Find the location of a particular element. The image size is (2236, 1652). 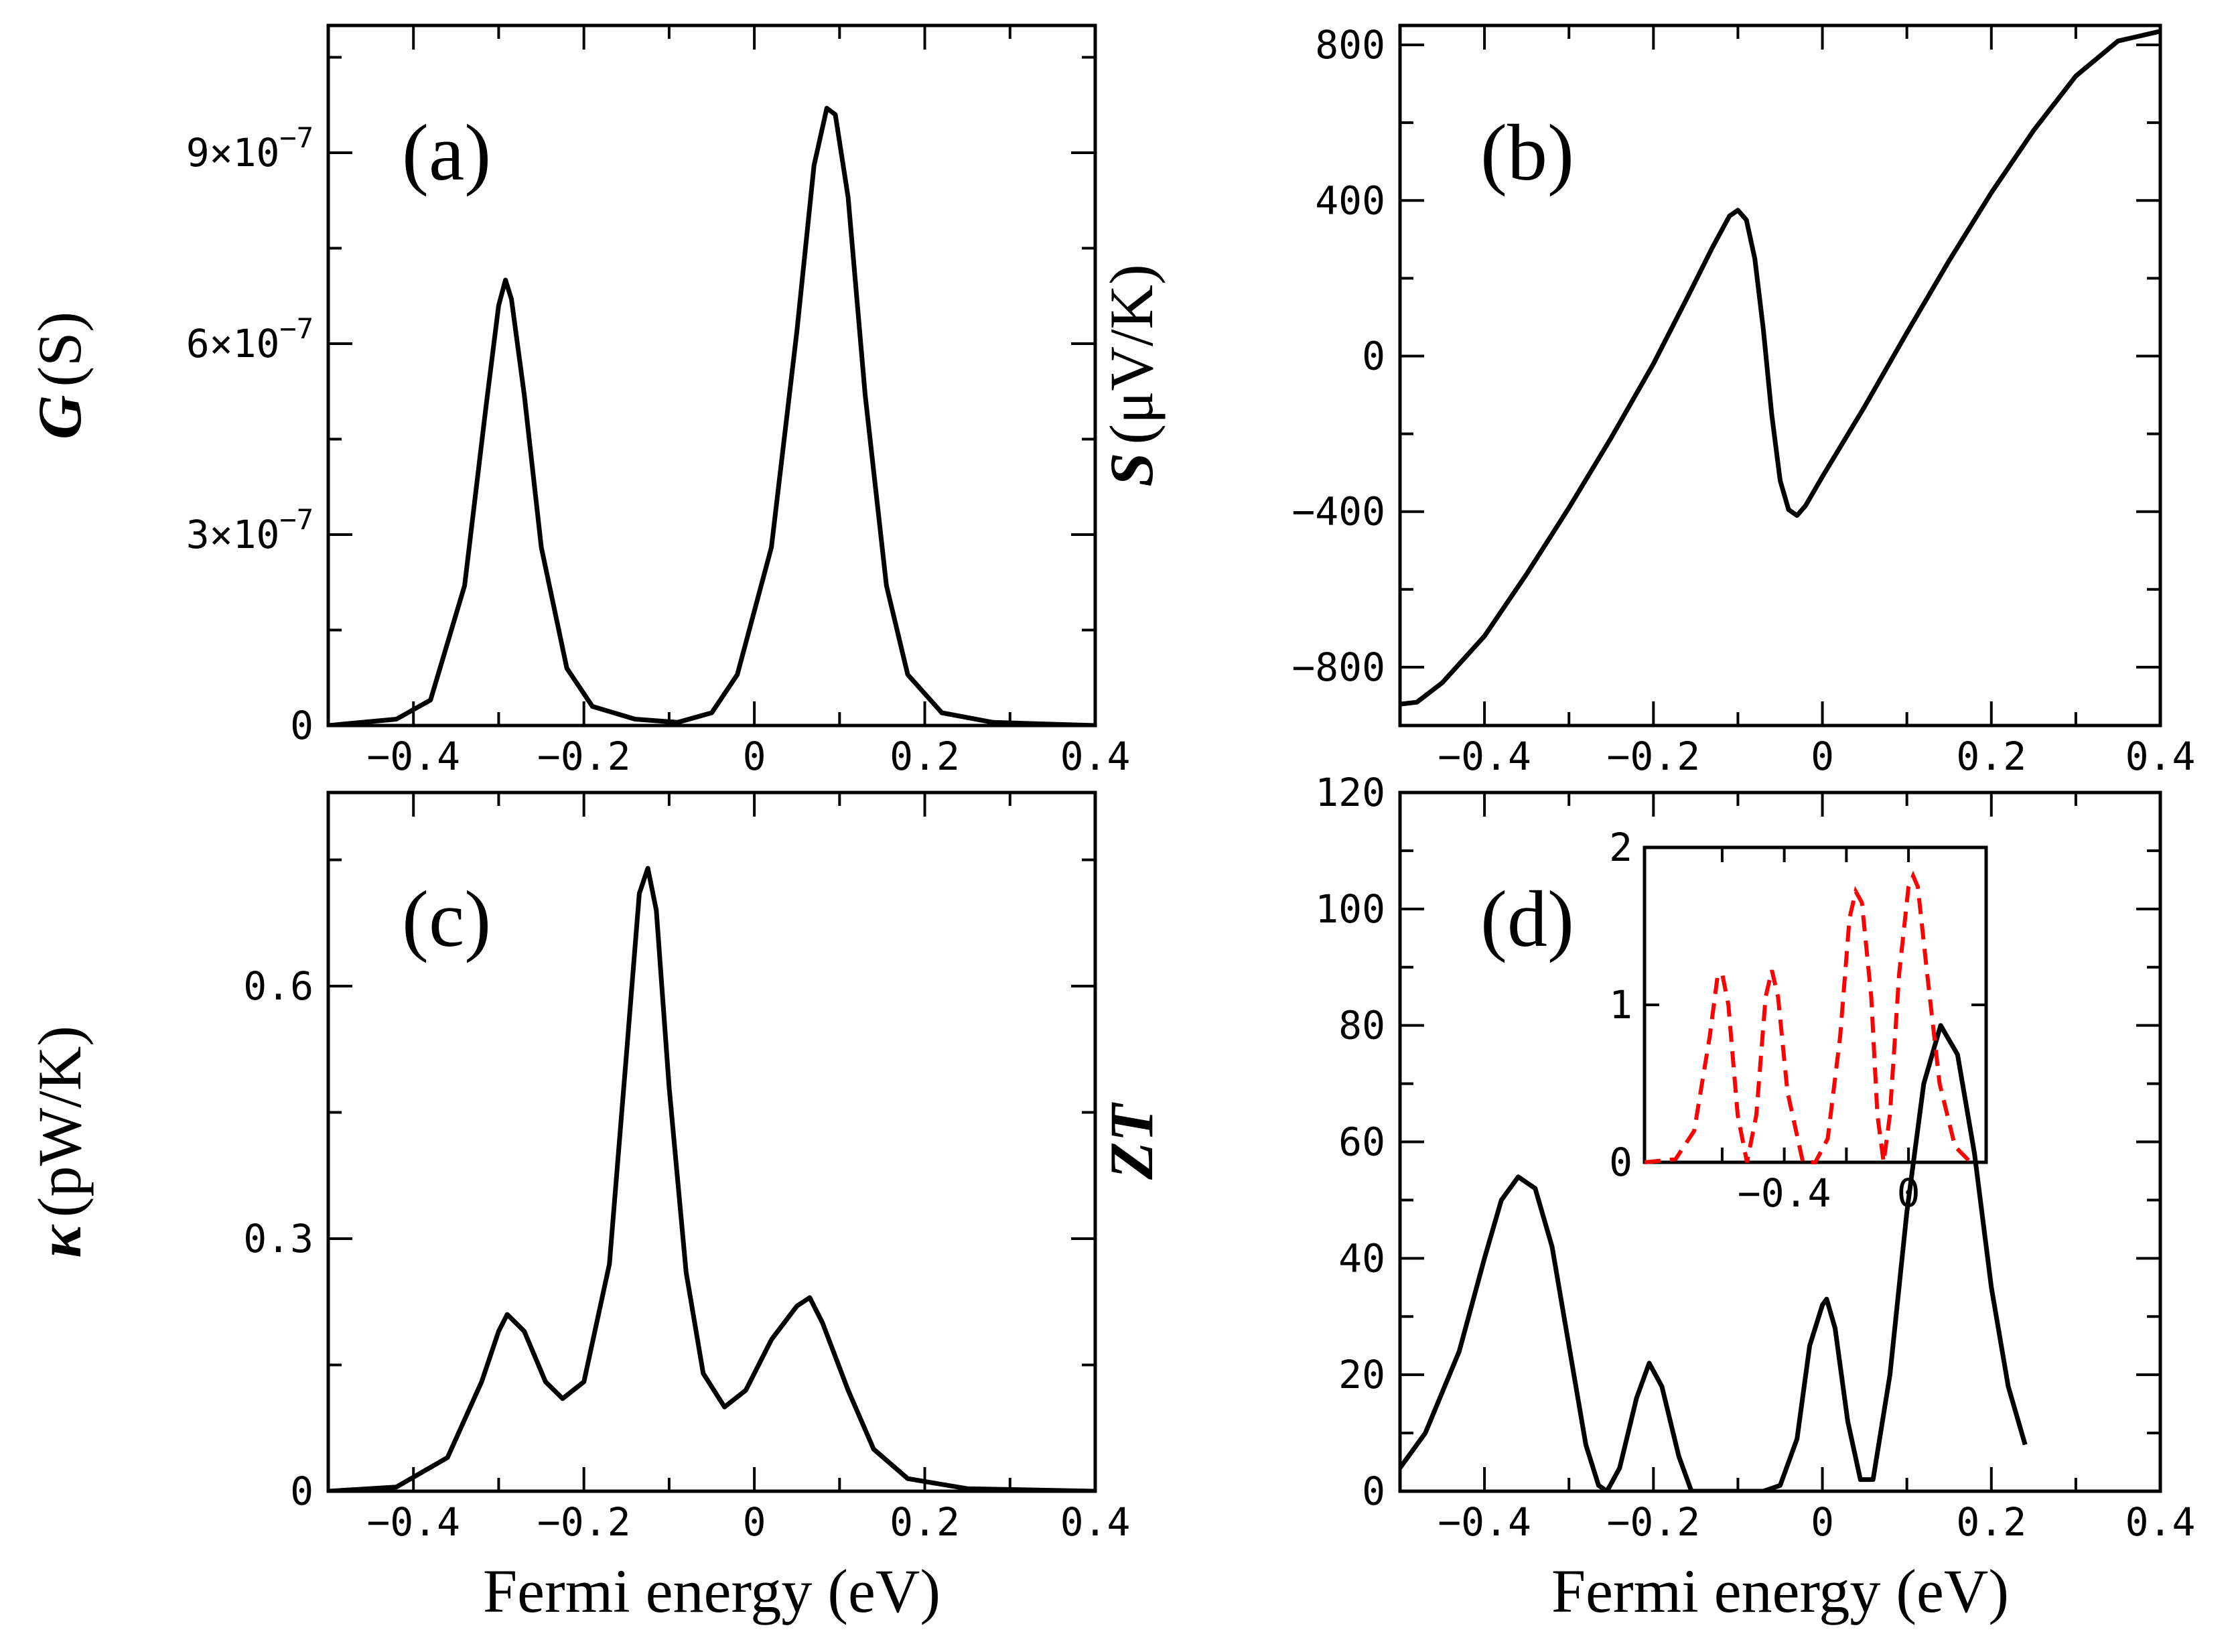

y-tick-base: 400 is located at coordinates (1350, 200).